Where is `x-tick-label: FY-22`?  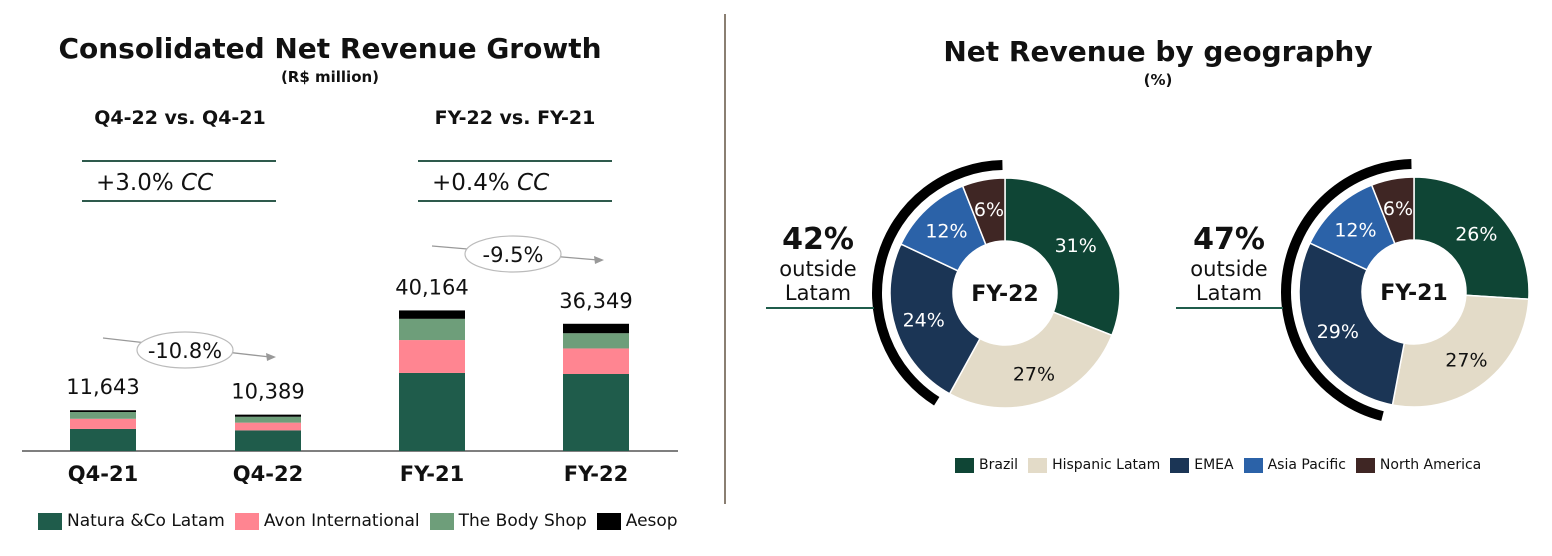 x-tick-label: FY-22 is located at coordinates (596, 474).